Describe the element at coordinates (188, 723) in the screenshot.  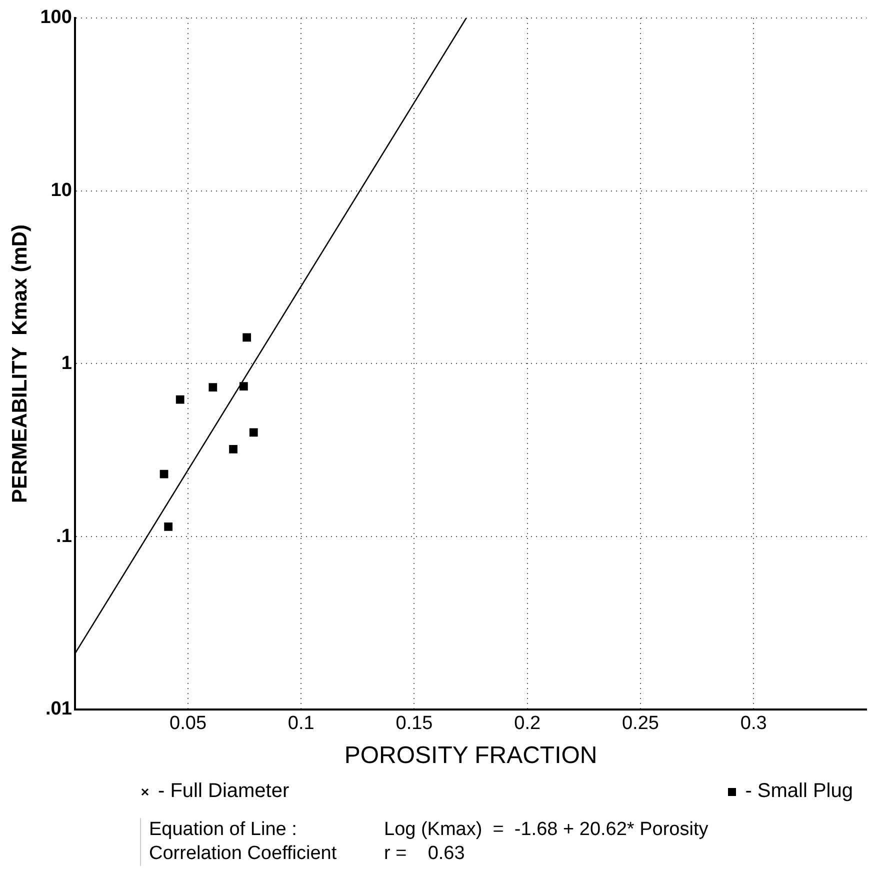
I see `x-tick-label: 0.05` at that location.